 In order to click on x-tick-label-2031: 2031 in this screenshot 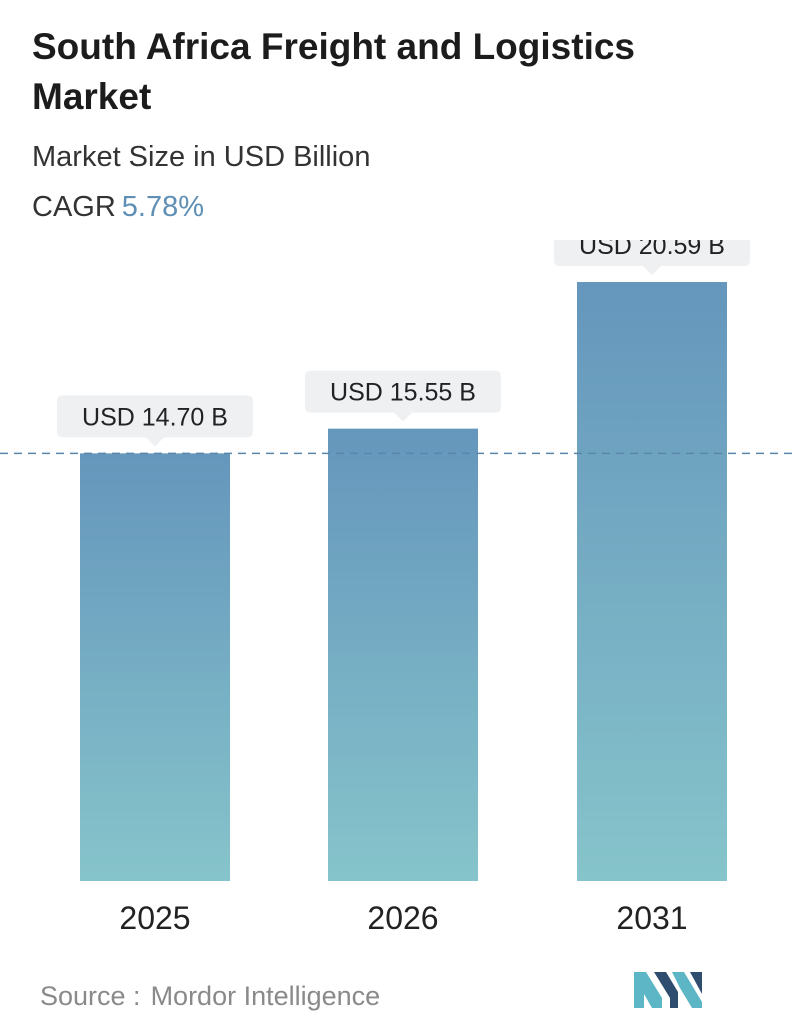, I will do `click(651, 918)`.